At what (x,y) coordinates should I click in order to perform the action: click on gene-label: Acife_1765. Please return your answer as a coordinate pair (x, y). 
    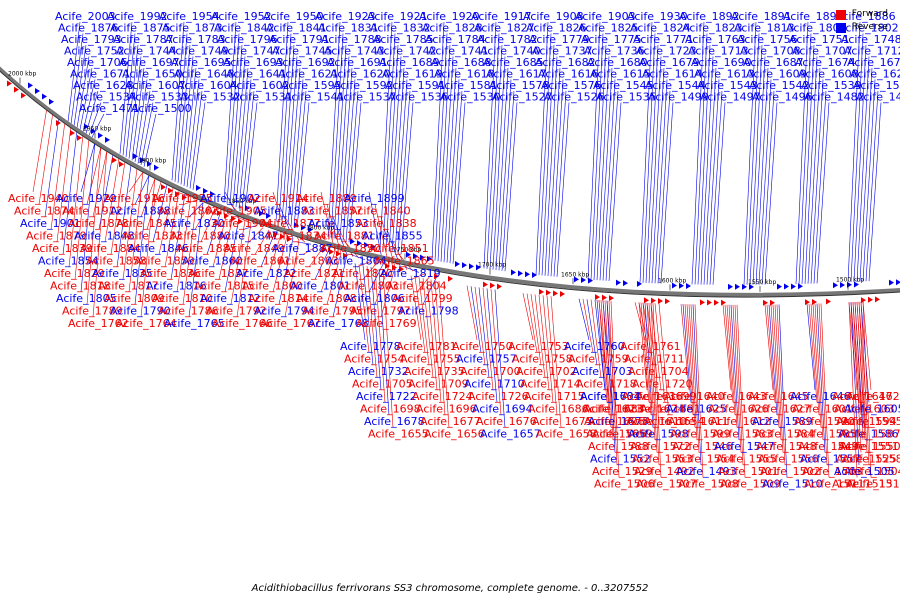
    Looking at the image, I should click on (194, 323).